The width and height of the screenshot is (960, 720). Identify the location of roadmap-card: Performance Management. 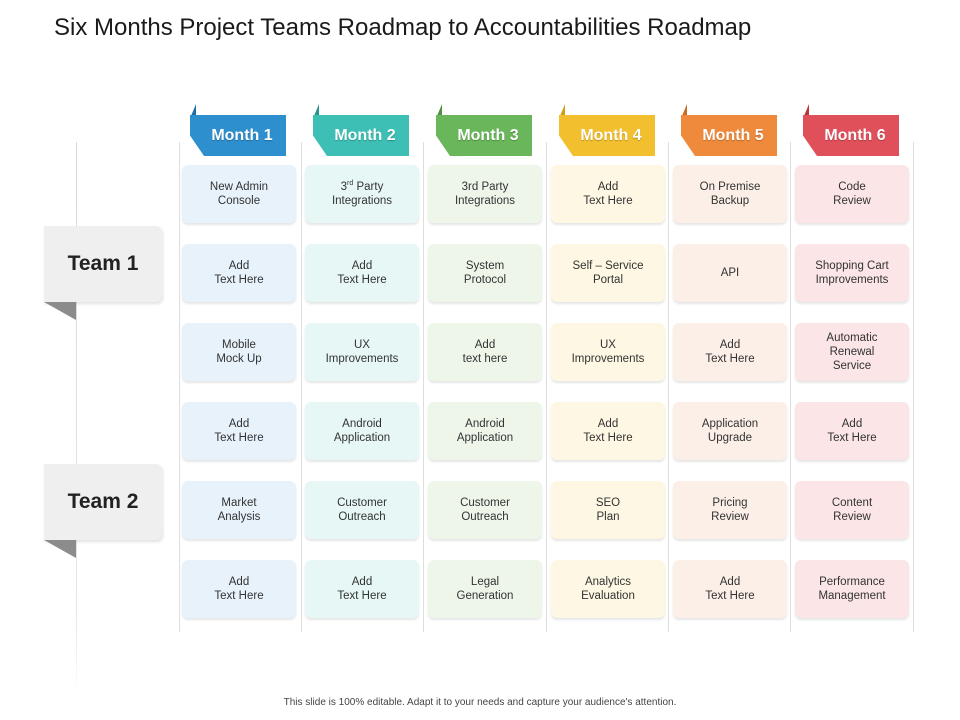
(852, 589).